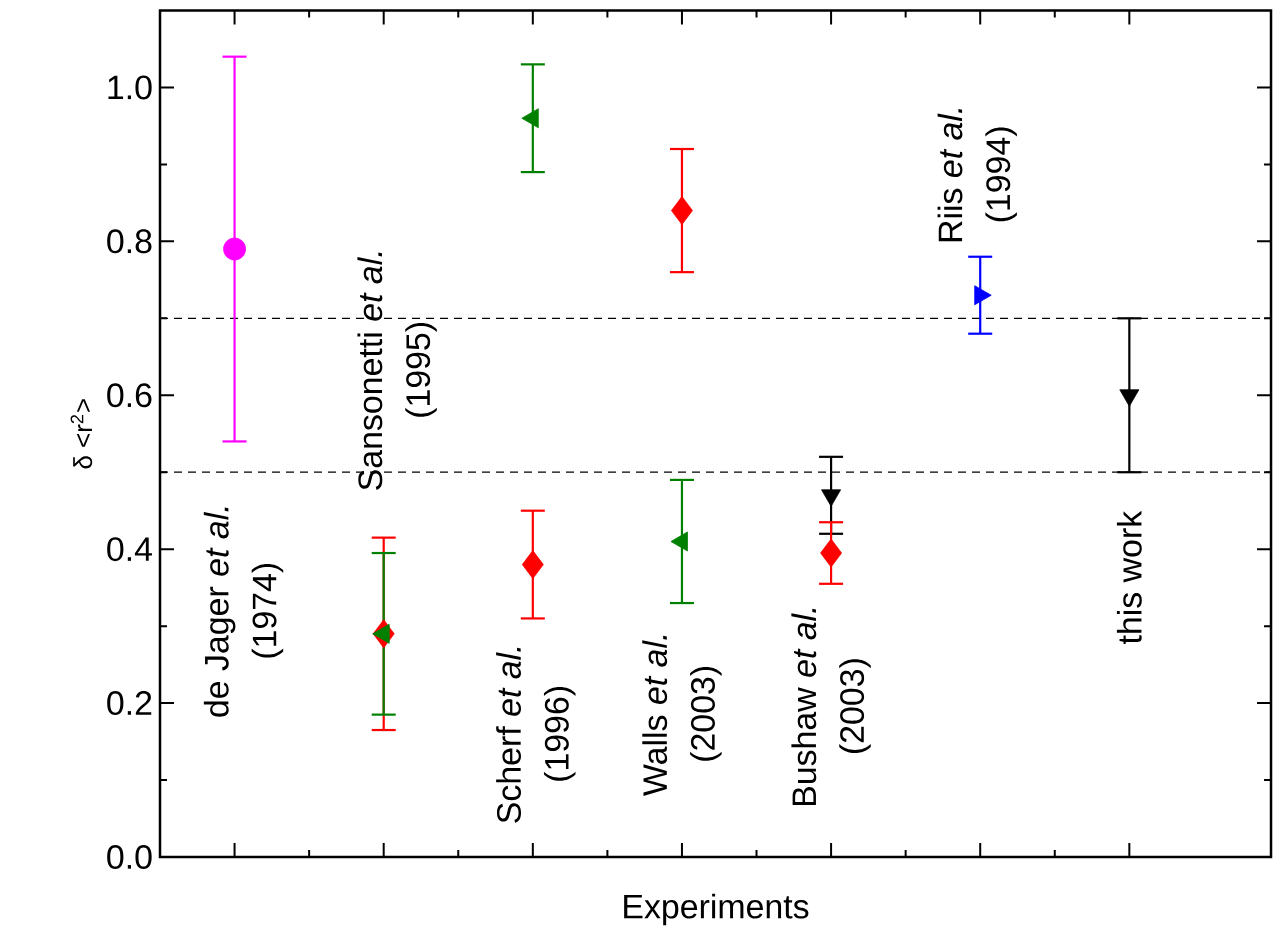 This screenshot has width=1274, height=951. Describe the element at coordinates (219, 612) in the screenshot. I see `annotation: de Jager et al.` at that location.